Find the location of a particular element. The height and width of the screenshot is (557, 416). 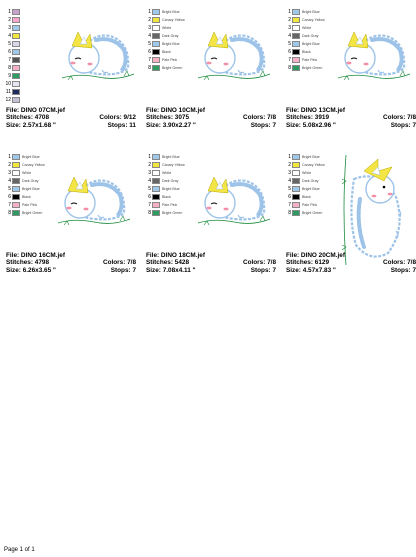

design-size: Size: 7.08x4.11 " is located at coordinates (171, 270).